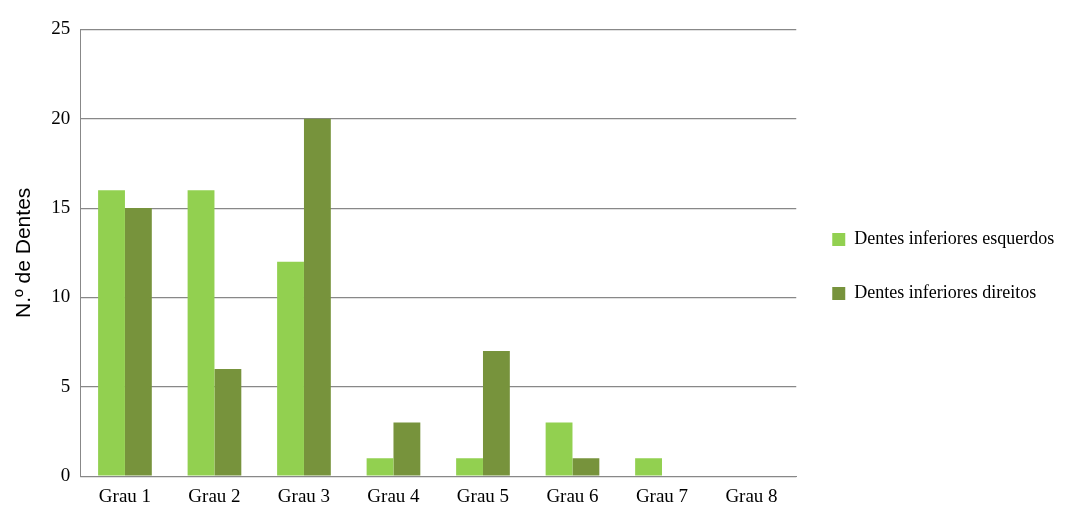  I want to click on legend-label: Dentes inferiores esquerdos, so click(954, 238).